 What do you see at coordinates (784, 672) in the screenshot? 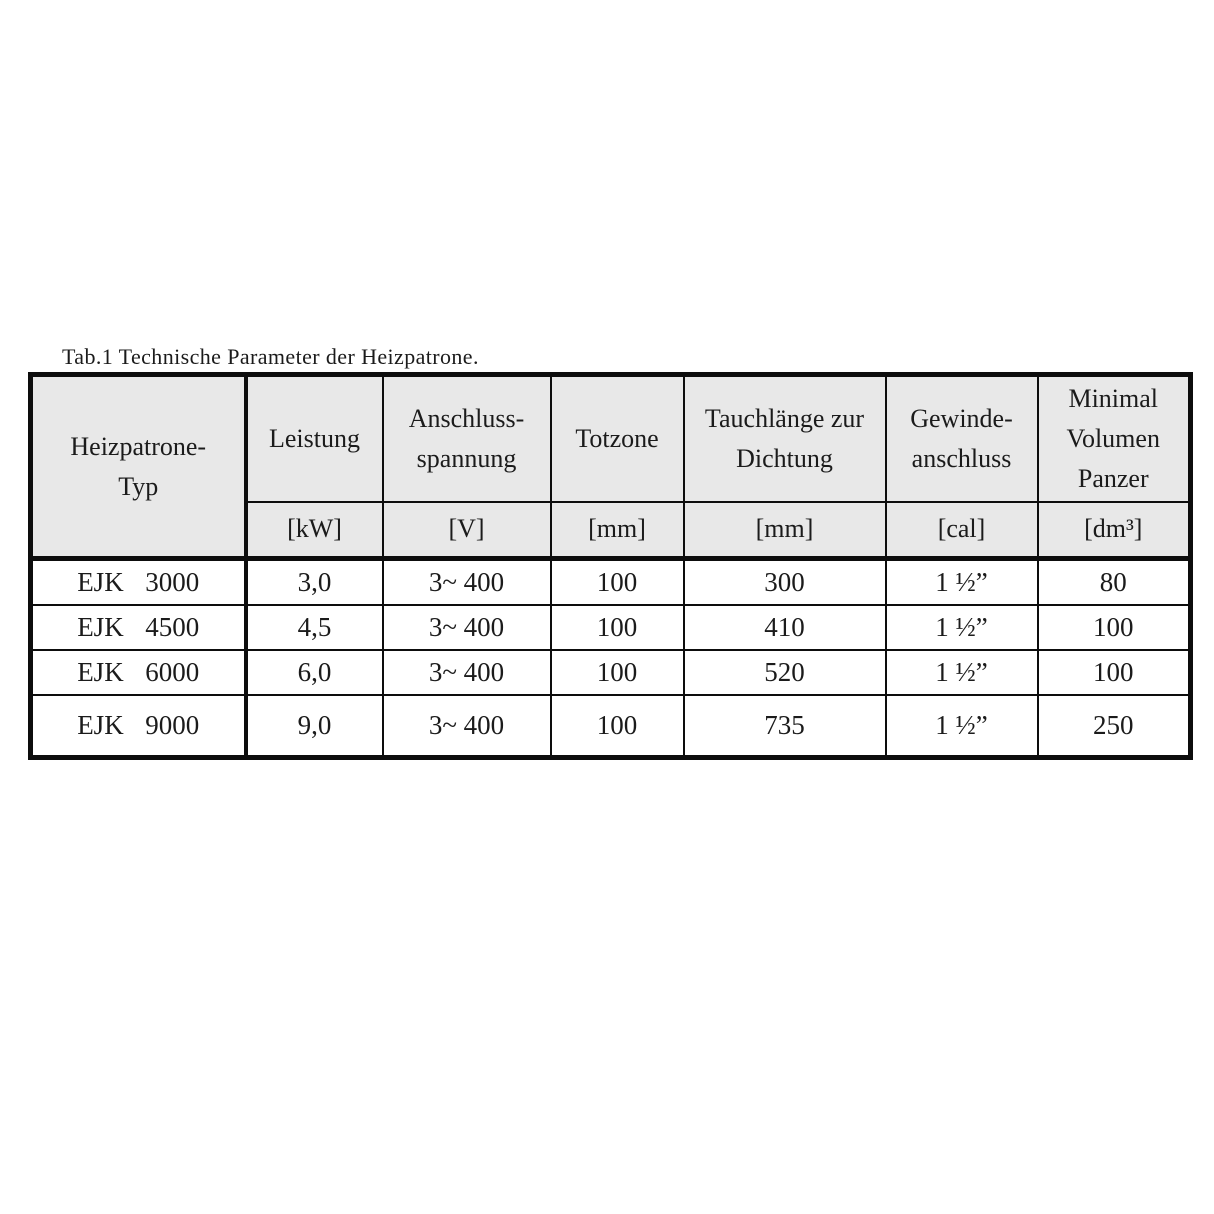
I see `table-cell: 520` at bounding box center [784, 672].